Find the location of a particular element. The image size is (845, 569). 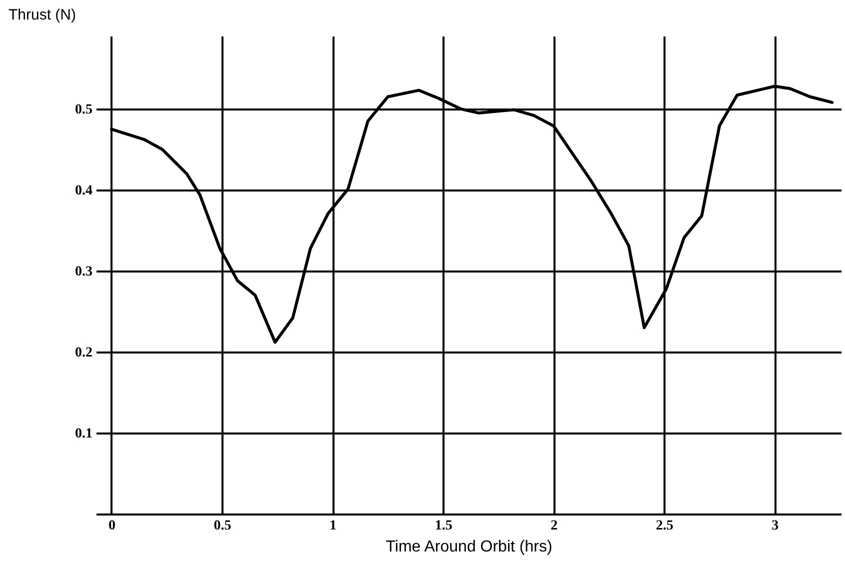

y-tick-label: 0.5 is located at coordinates (83, 110).